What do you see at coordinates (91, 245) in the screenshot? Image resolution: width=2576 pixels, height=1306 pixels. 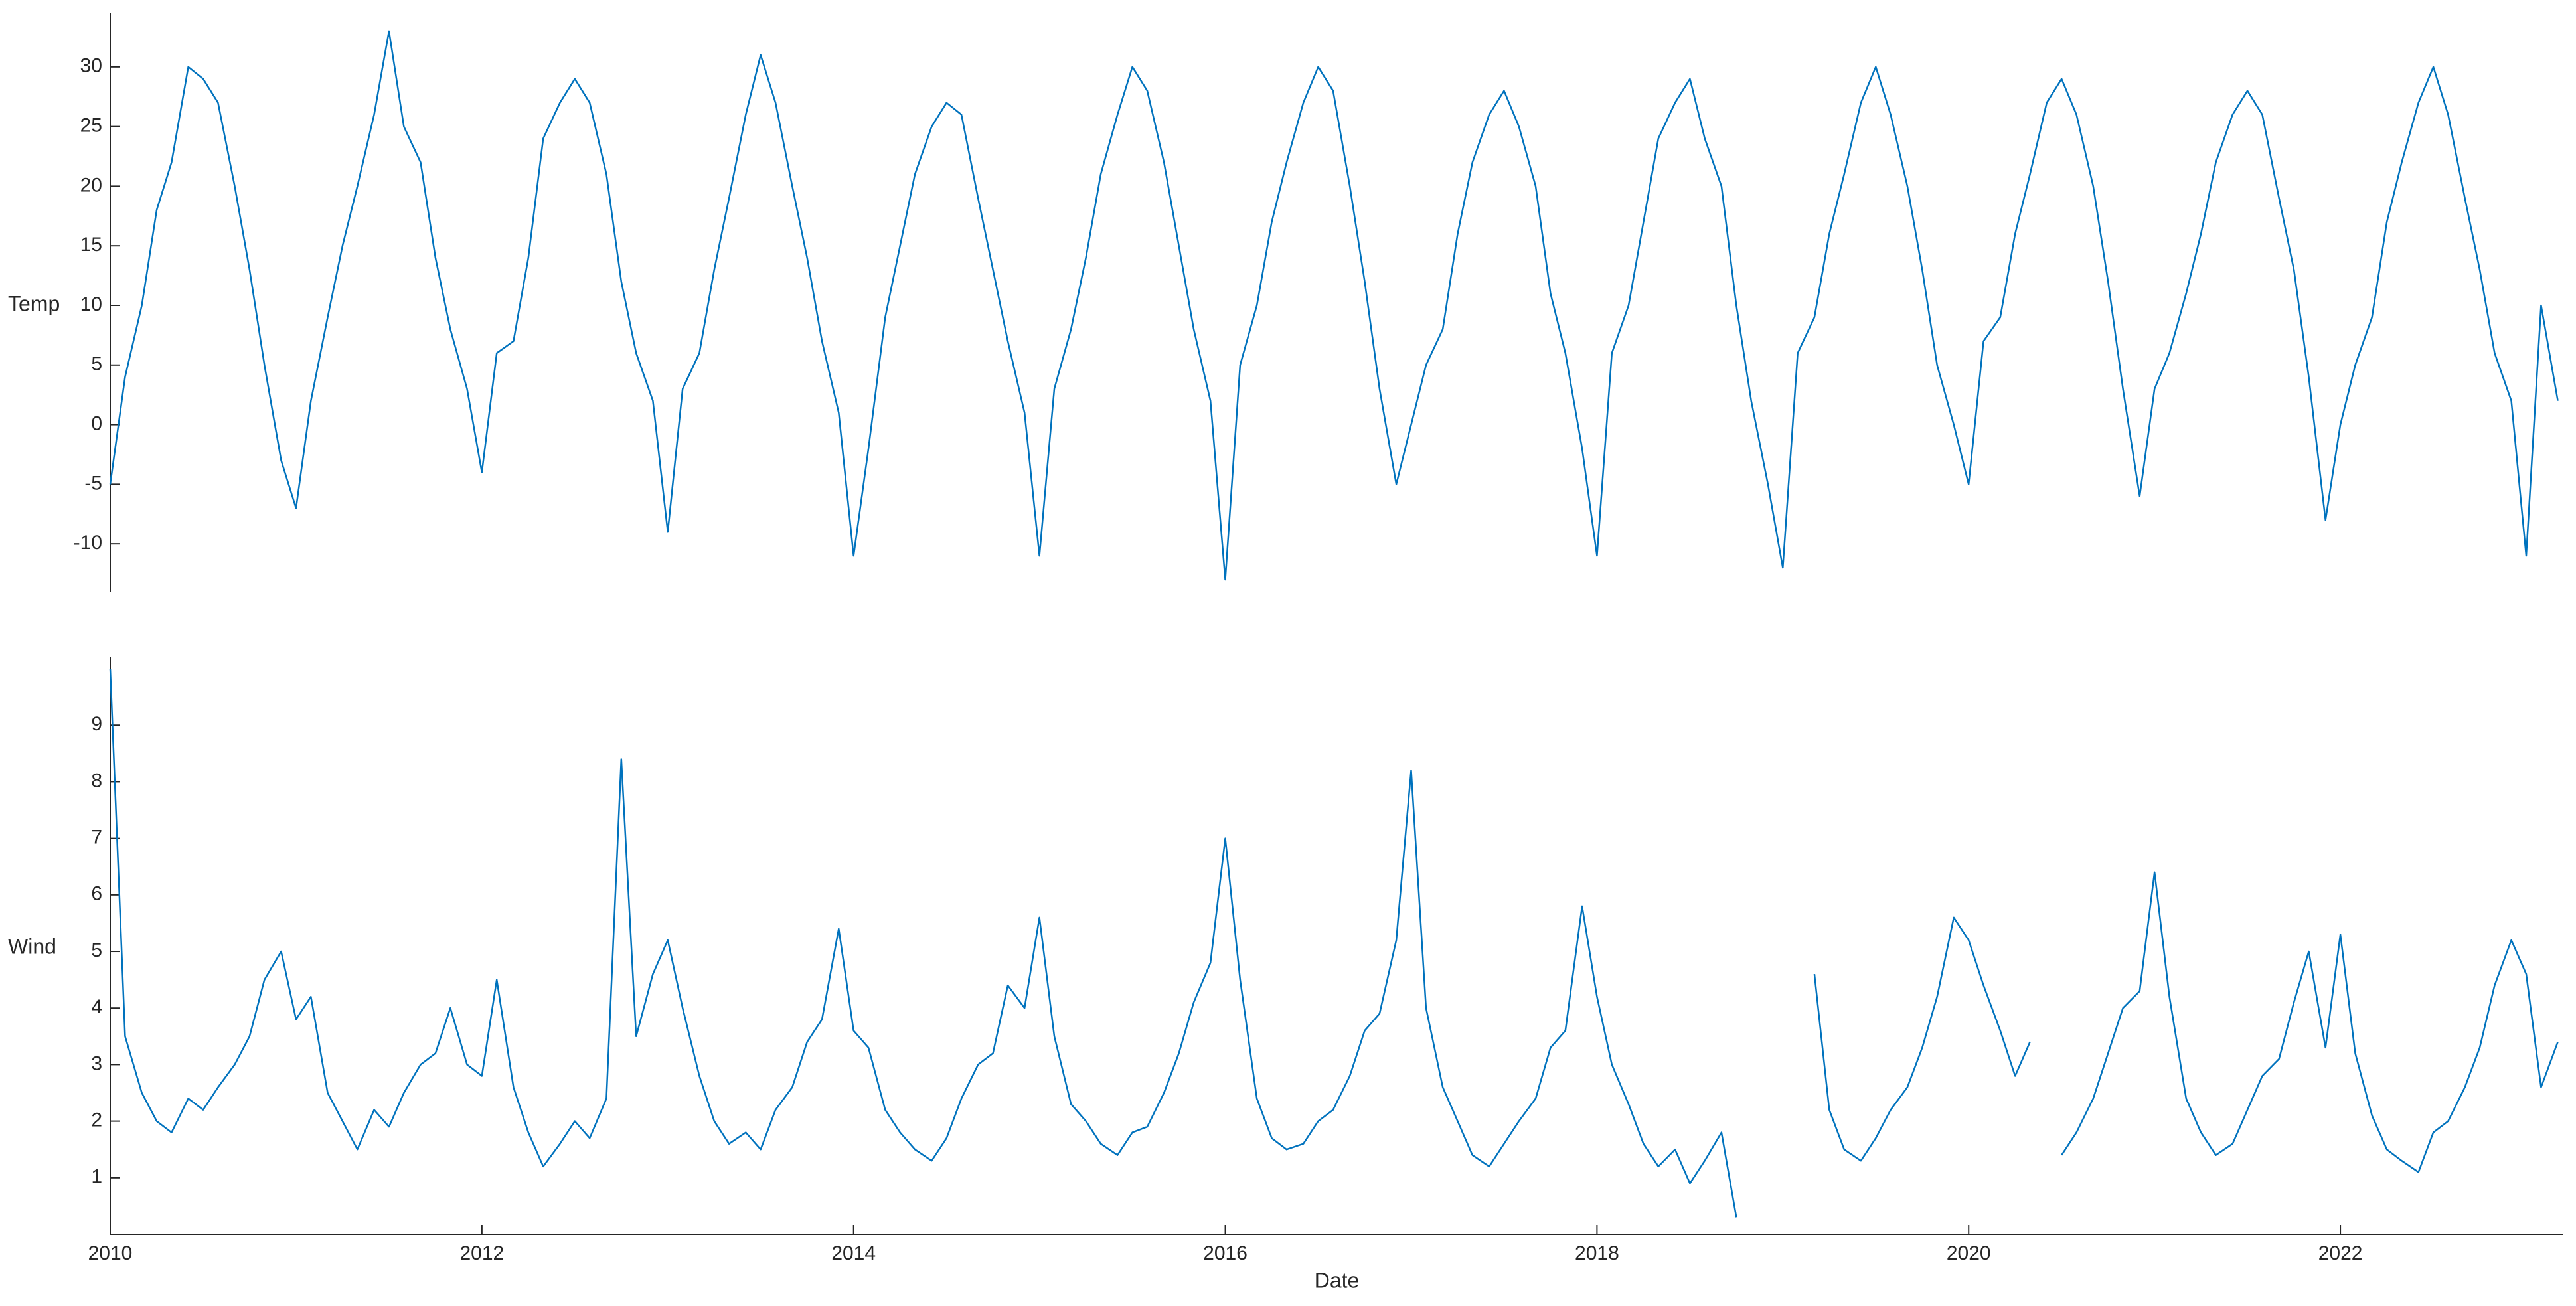 I see `y-tick-label: 15` at bounding box center [91, 245].